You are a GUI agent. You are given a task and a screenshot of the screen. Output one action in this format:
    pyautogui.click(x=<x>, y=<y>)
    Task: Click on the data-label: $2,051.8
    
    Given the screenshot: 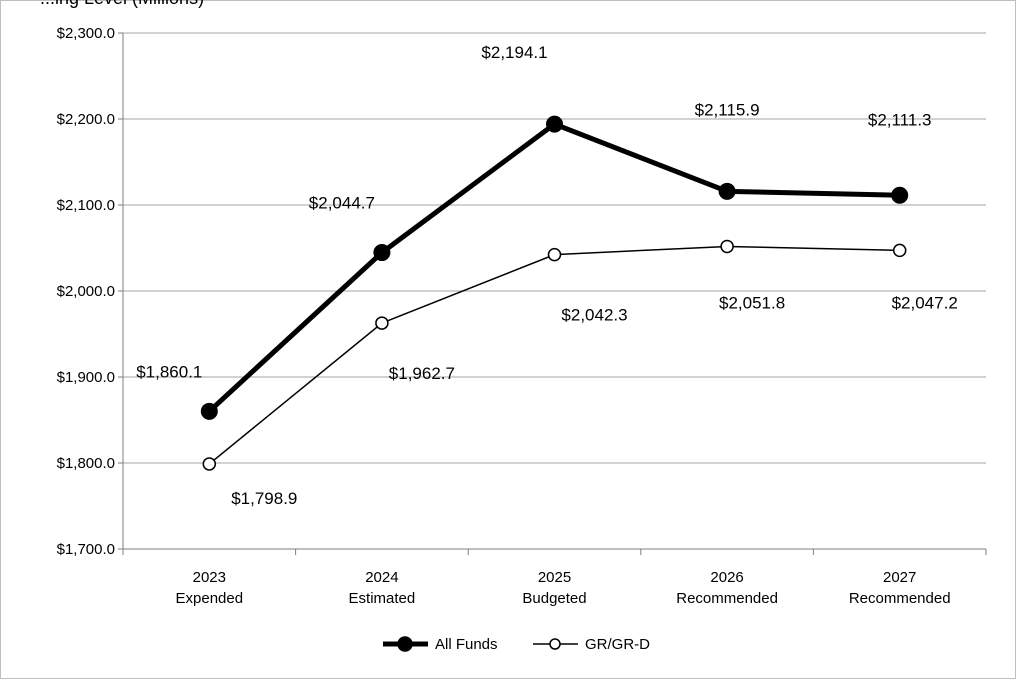 What is the action you would take?
    pyautogui.click(x=752, y=302)
    